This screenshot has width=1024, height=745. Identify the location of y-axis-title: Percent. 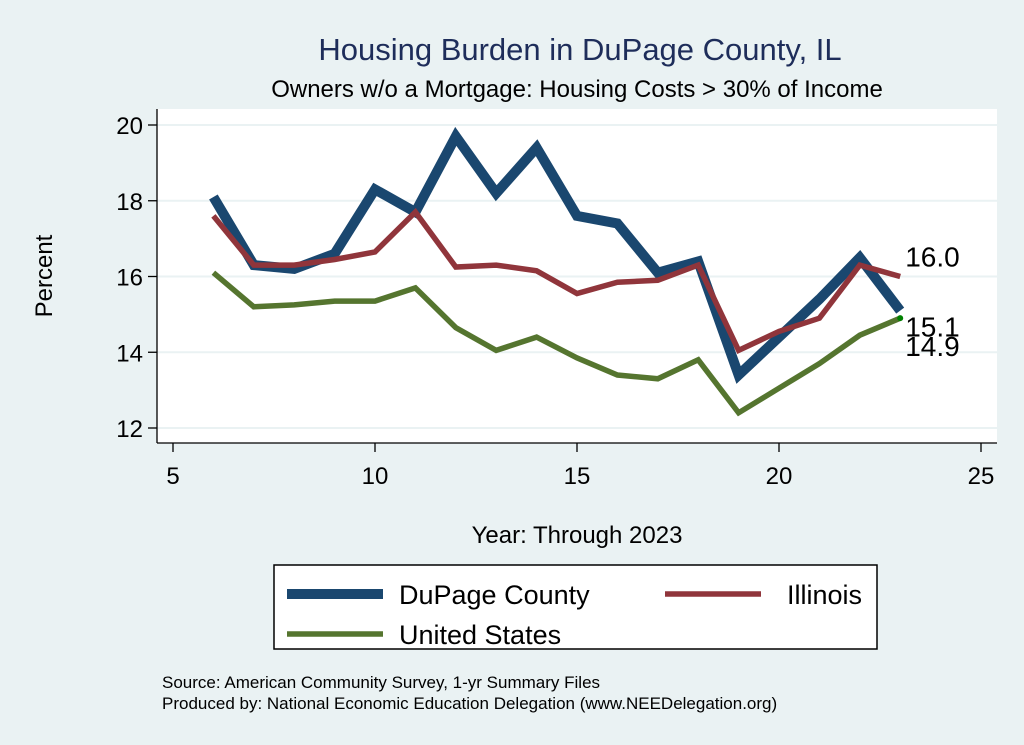
(44, 275).